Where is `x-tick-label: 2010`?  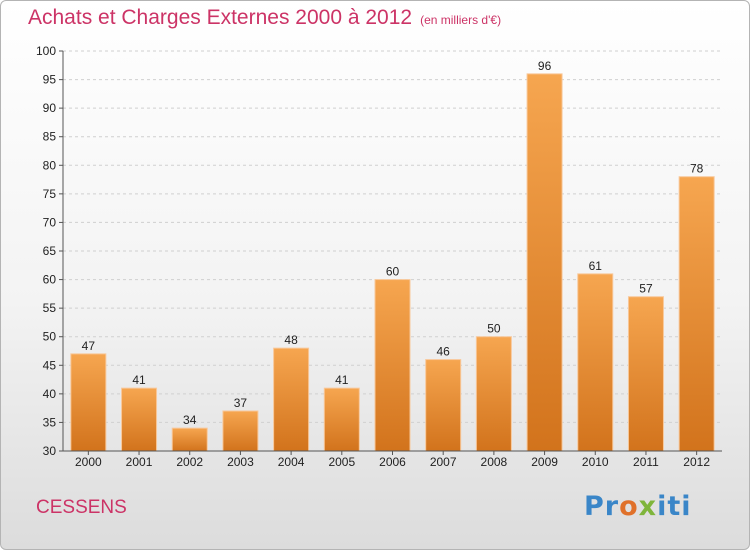 x-tick-label: 2010 is located at coordinates (595, 462).